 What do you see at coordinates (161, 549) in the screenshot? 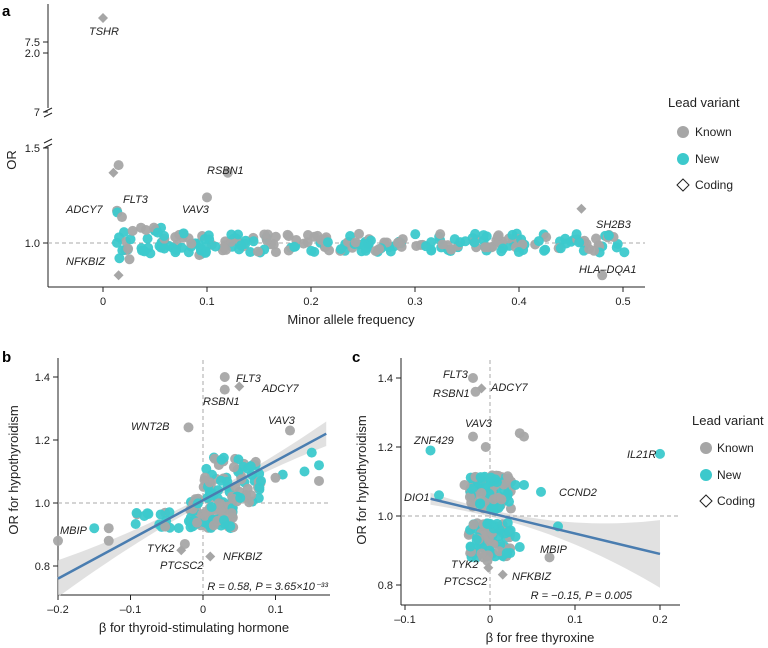
I see `panel-b-point-label: TYK2` at bounding box center [161, 549].